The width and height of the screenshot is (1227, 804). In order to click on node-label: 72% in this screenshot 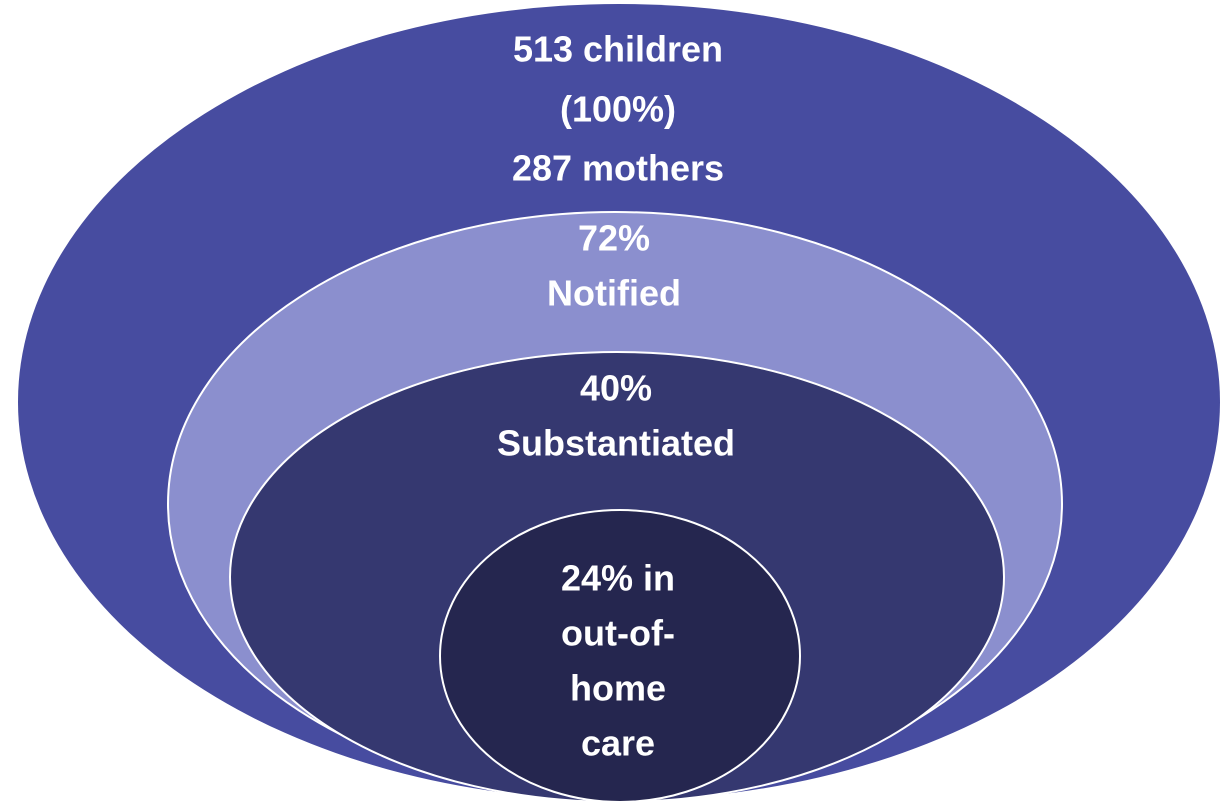, I will do `click(614, 238)`.